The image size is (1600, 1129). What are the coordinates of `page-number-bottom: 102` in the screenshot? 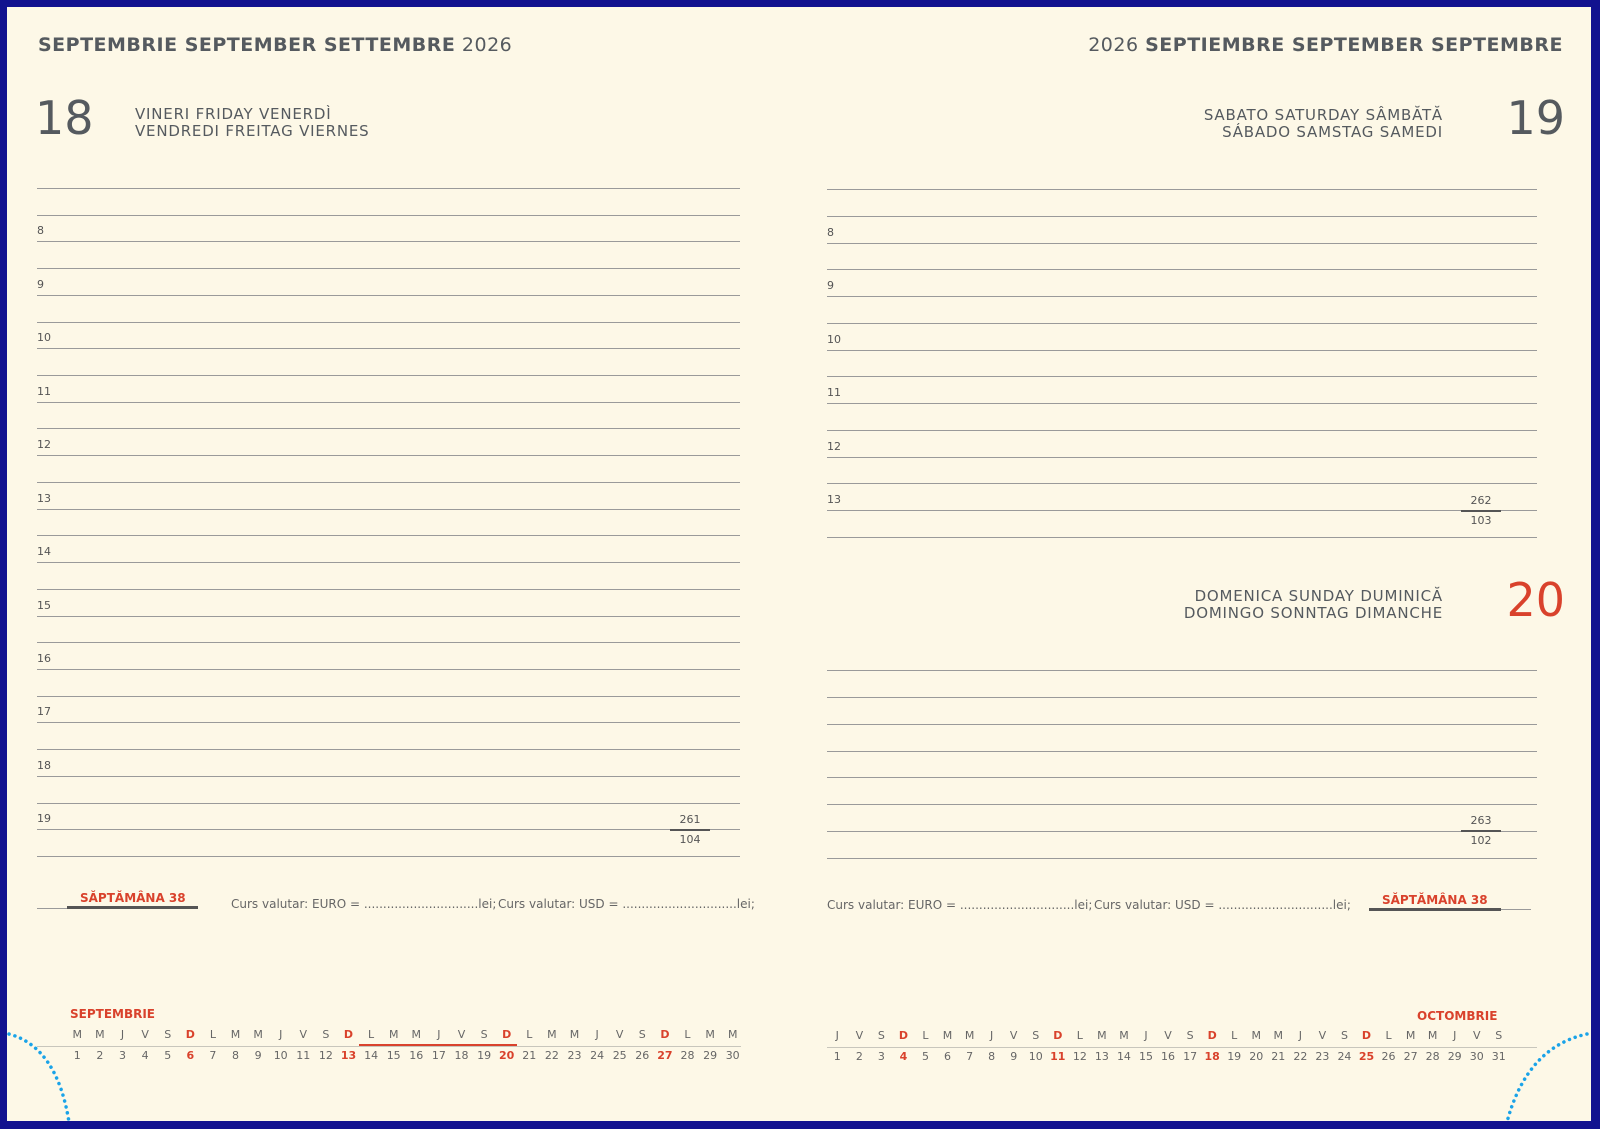 It's located at (1481, 840).